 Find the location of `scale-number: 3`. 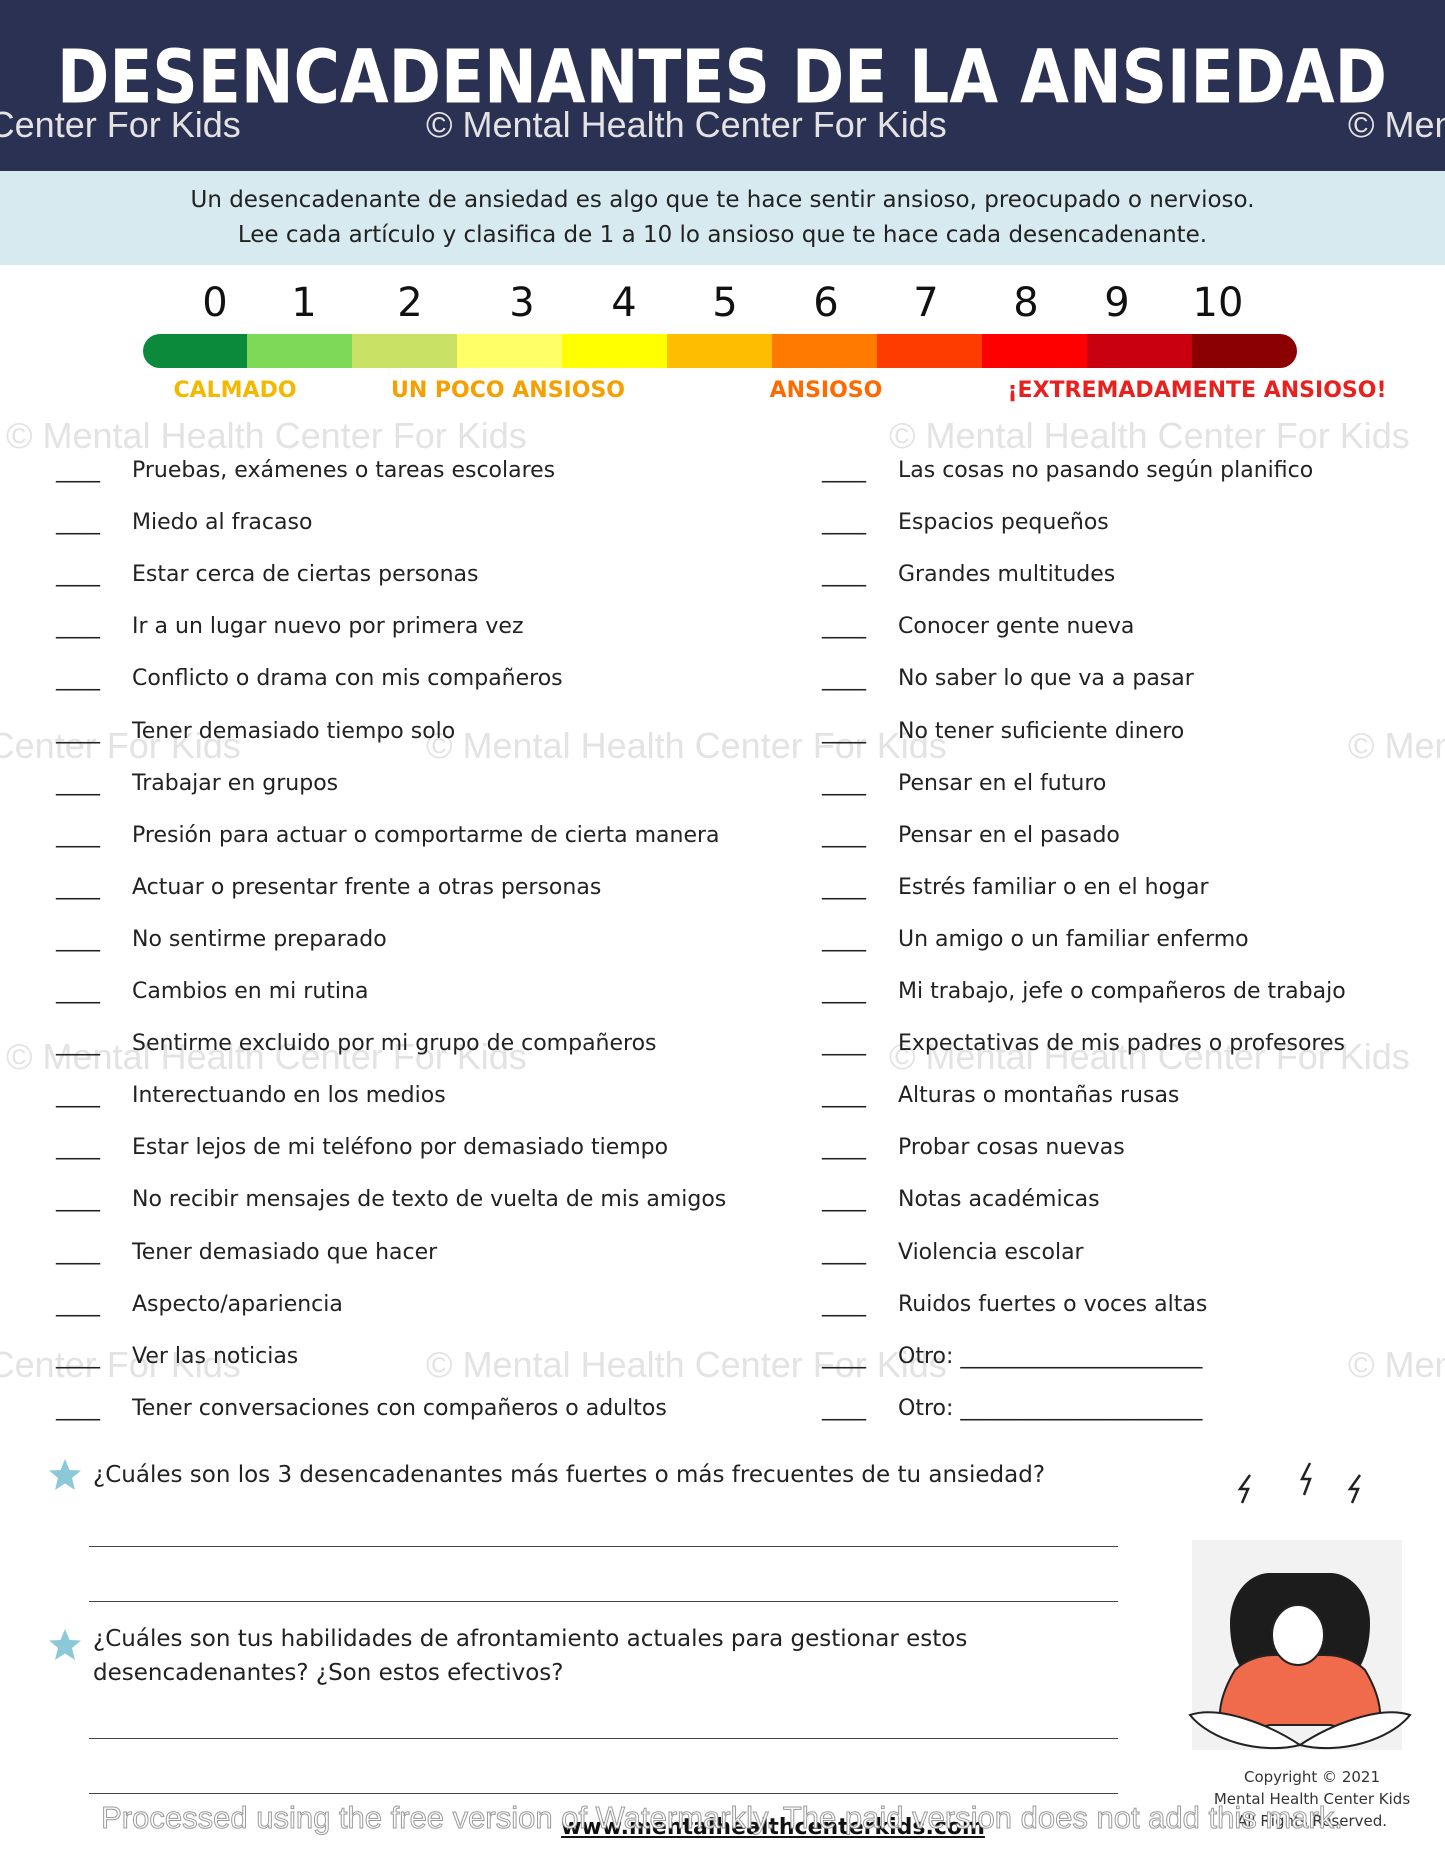

scale-number: 3 is located at coordinates (522, 303).